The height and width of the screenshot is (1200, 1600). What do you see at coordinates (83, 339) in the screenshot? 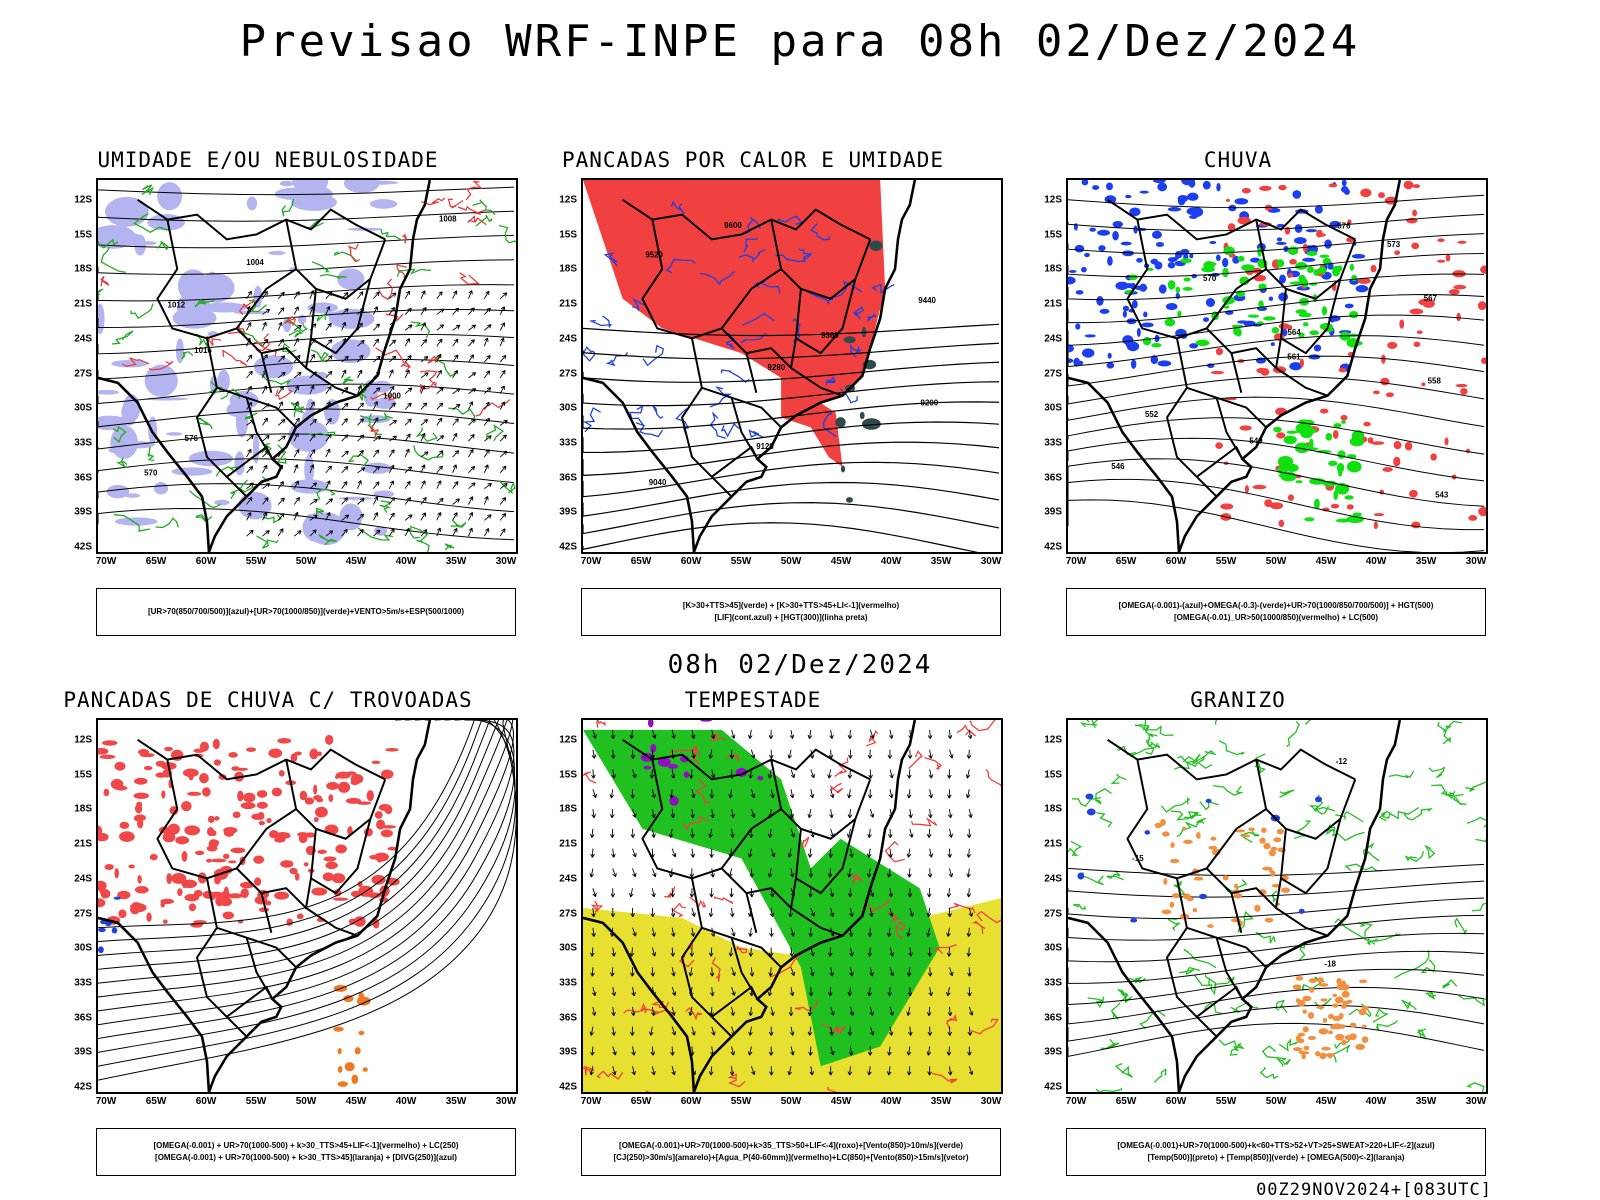
I see `latitude-tick-label: 24S` at bounding box center [83, 339].